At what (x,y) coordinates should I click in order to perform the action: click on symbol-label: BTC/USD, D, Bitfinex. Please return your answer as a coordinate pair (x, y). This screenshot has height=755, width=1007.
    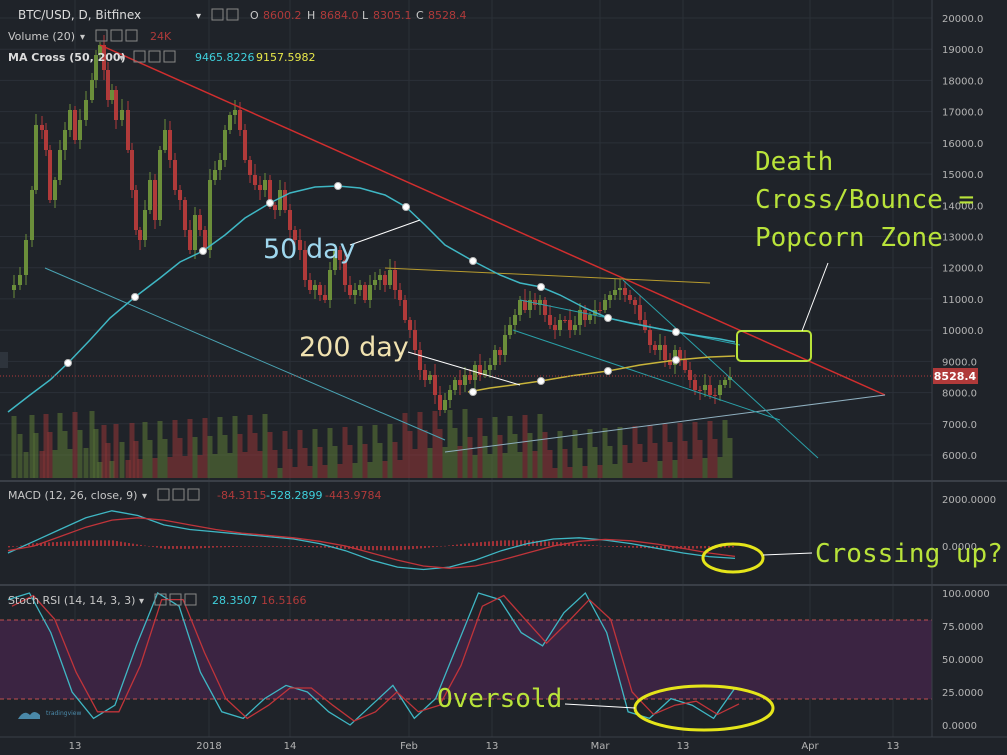
    Looking at the image, I should click on (79, 15).